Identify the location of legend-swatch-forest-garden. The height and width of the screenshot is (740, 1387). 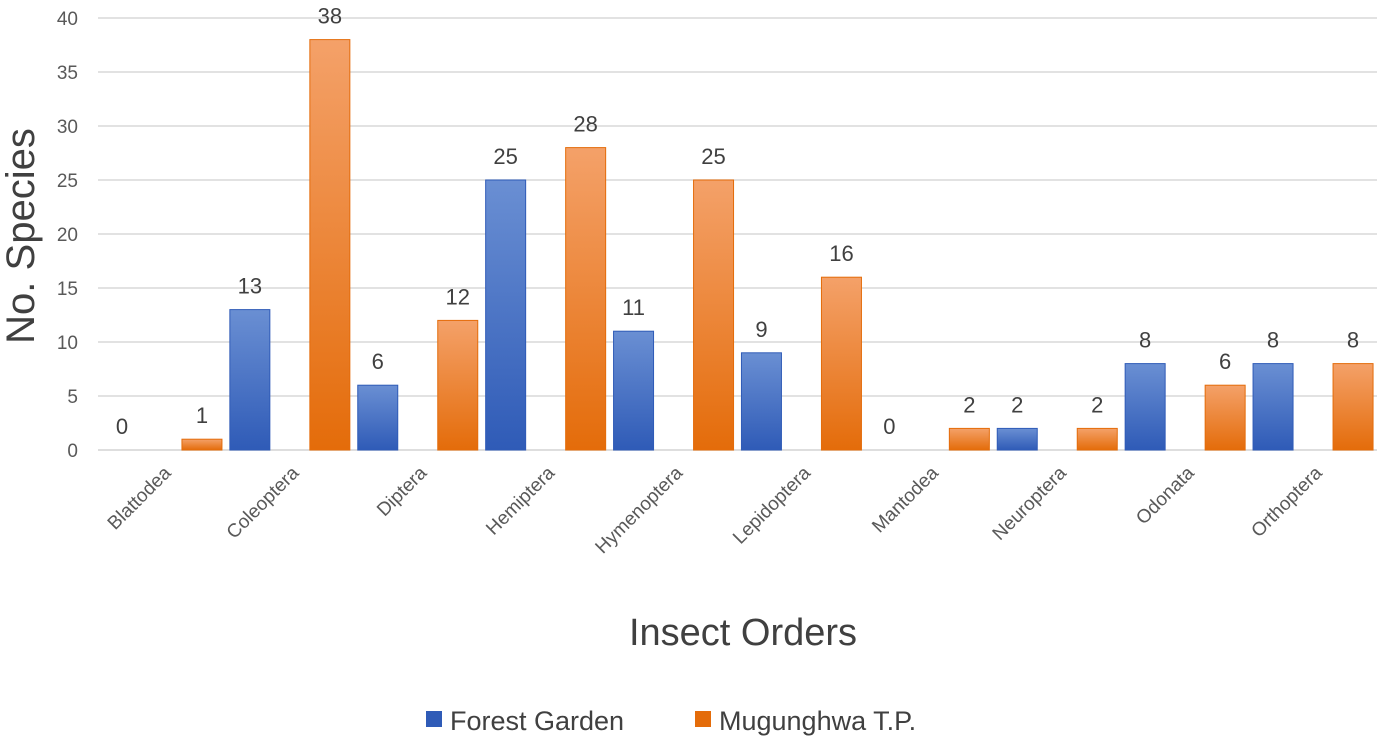
(434, 719).